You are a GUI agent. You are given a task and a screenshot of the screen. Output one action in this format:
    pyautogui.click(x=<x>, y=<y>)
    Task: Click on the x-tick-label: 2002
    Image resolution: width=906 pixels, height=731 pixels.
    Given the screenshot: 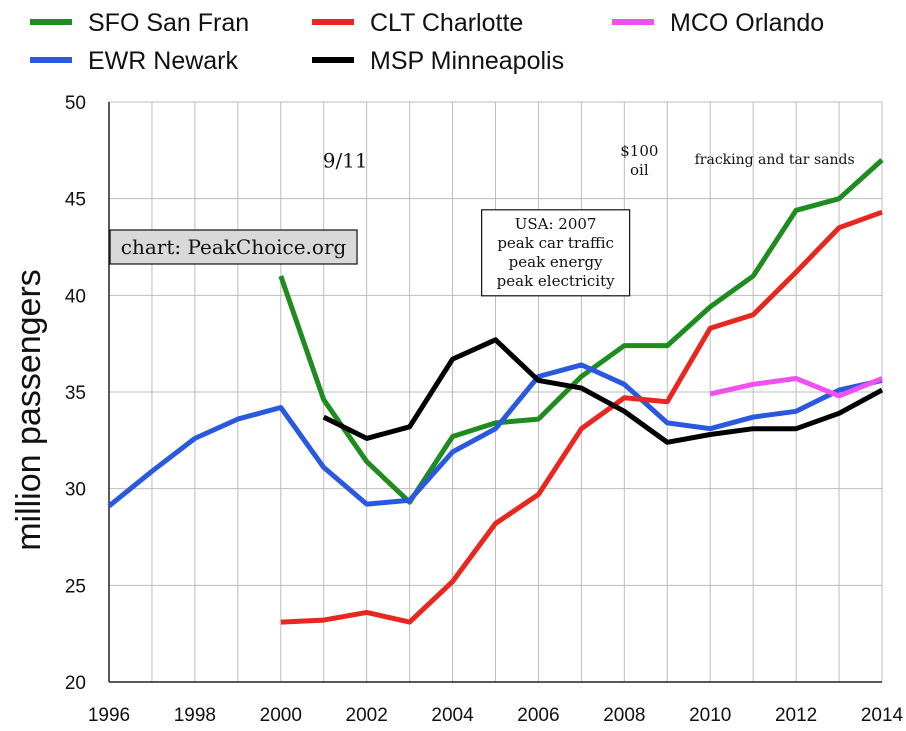 What is the action you would take?
    pyautogui.click(x=367, y=715)
    